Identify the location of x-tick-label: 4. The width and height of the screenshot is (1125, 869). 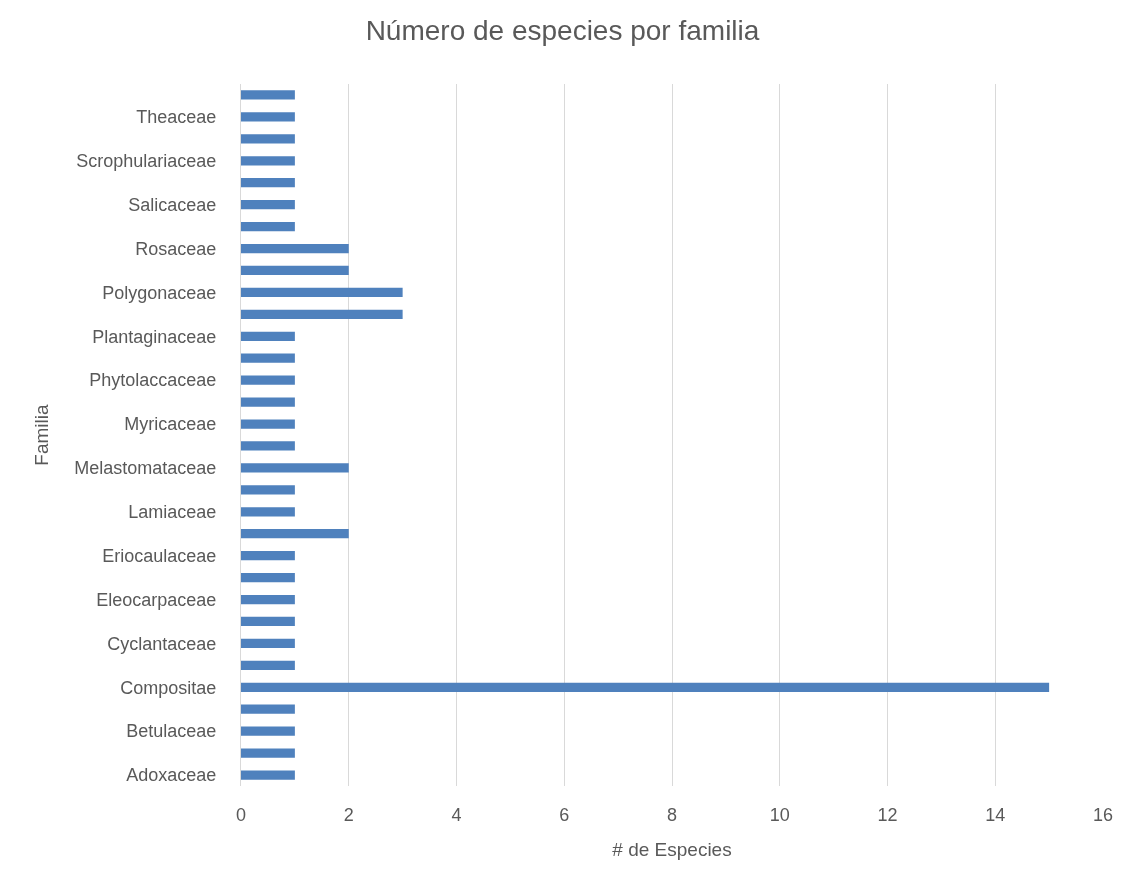
(456, 815).